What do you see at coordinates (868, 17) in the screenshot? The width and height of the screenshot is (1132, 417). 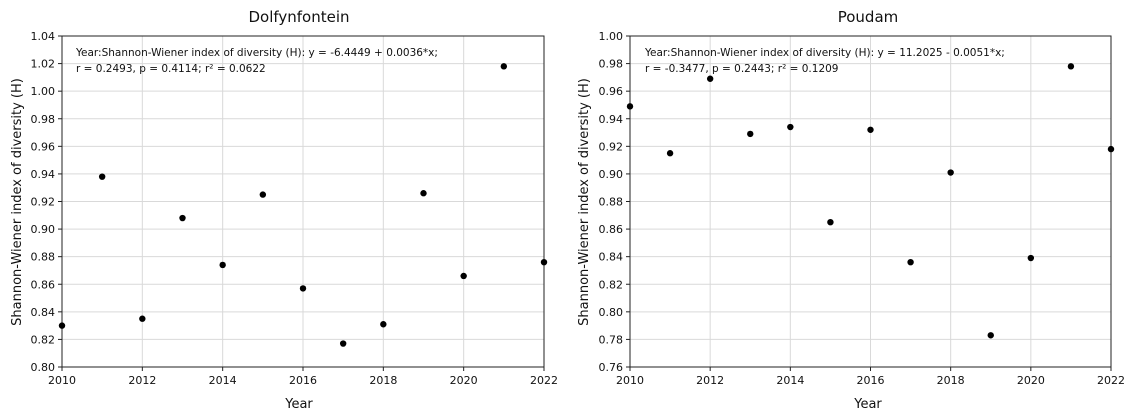 I see `chart-title: Poudam` at bounding box center [868, 17].